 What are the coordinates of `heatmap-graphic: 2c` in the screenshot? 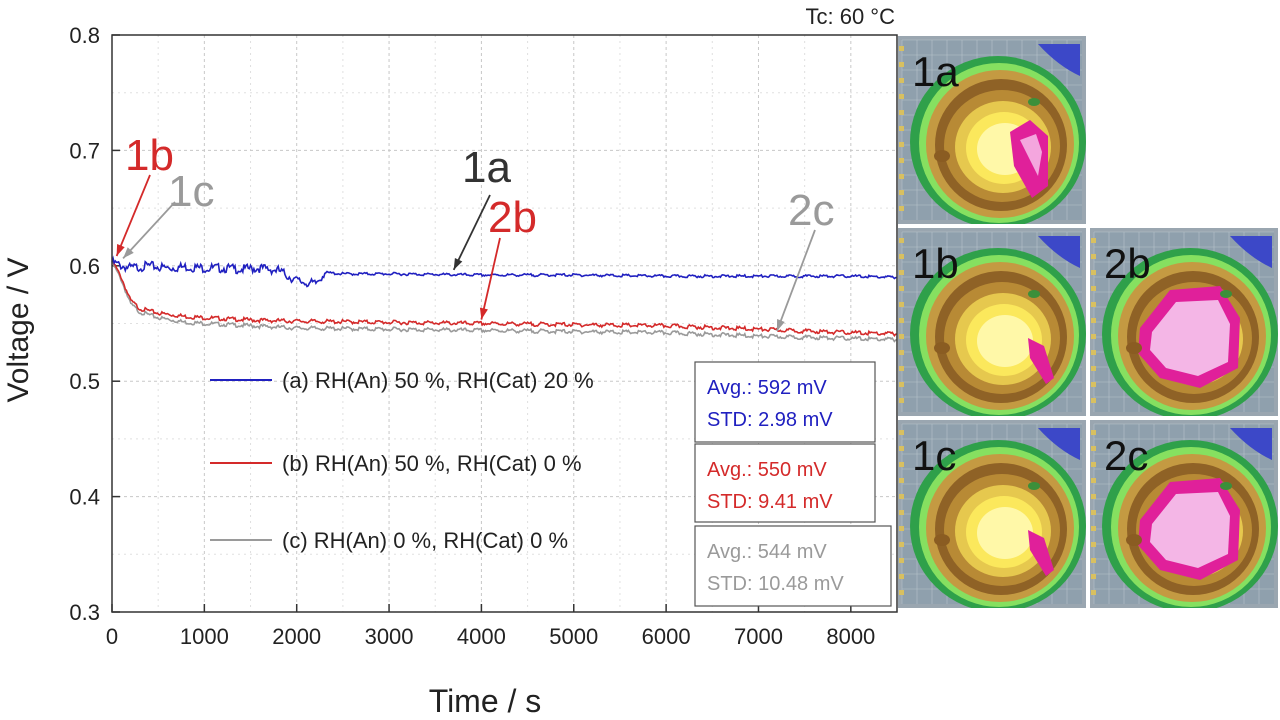 It's located at (1184, 515).